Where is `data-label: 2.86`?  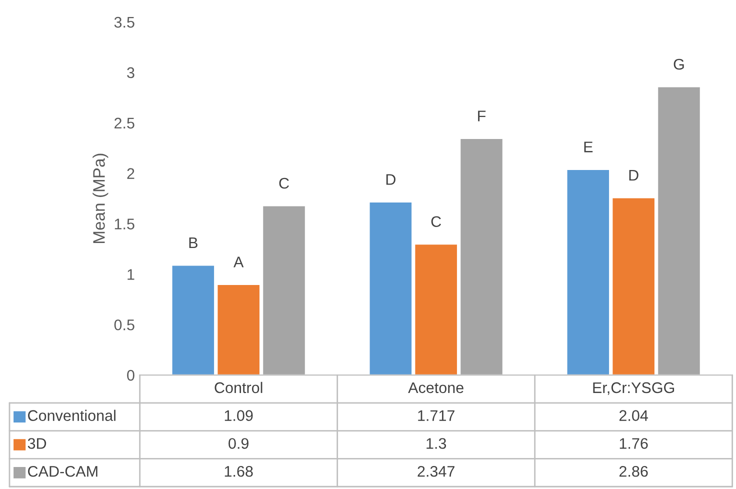
data-label: 2.86 is located at coordinates (633, 471).